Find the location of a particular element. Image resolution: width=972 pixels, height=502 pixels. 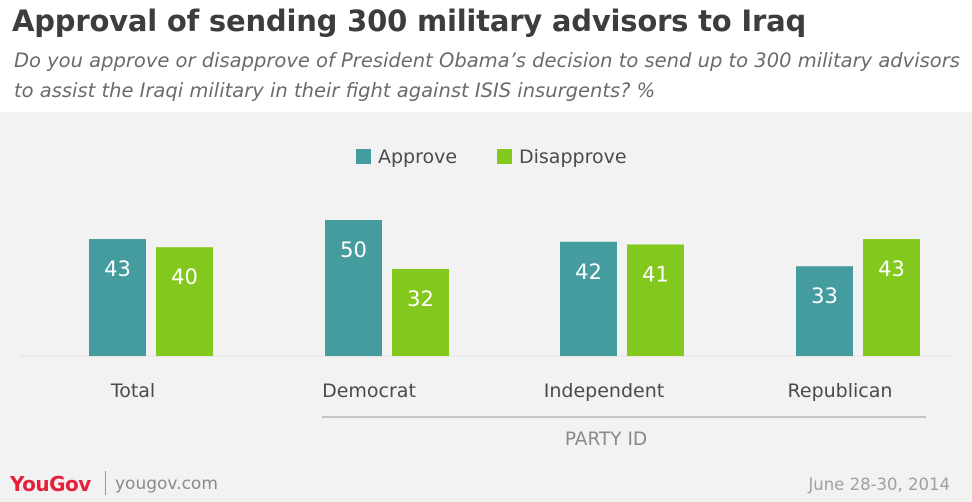

legend-label-approve: Approve is located at coordinates (417, 157).